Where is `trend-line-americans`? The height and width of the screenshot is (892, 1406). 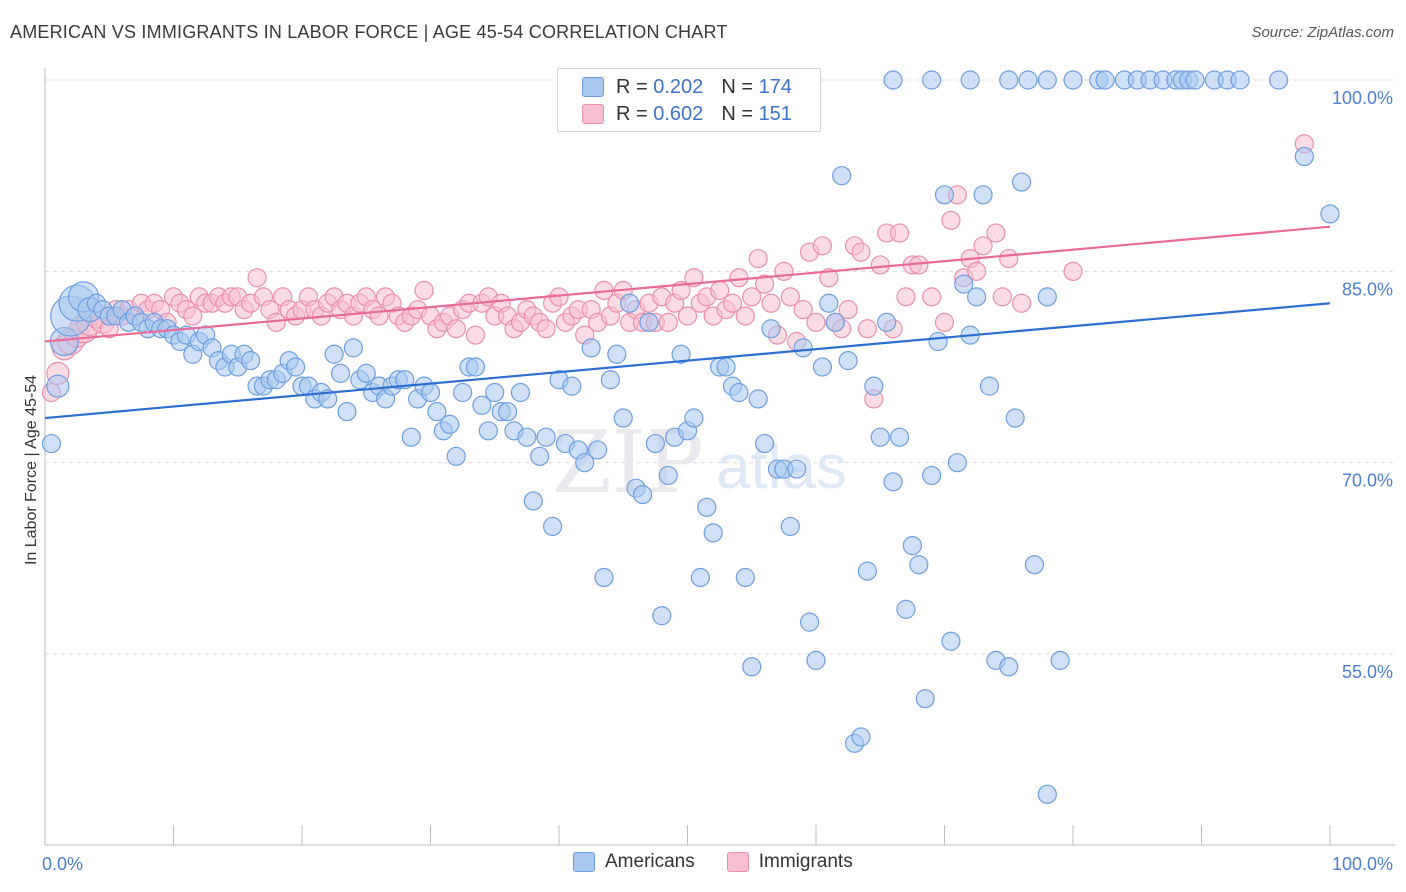 trend-line-americans is located at coordinates (687, 361).